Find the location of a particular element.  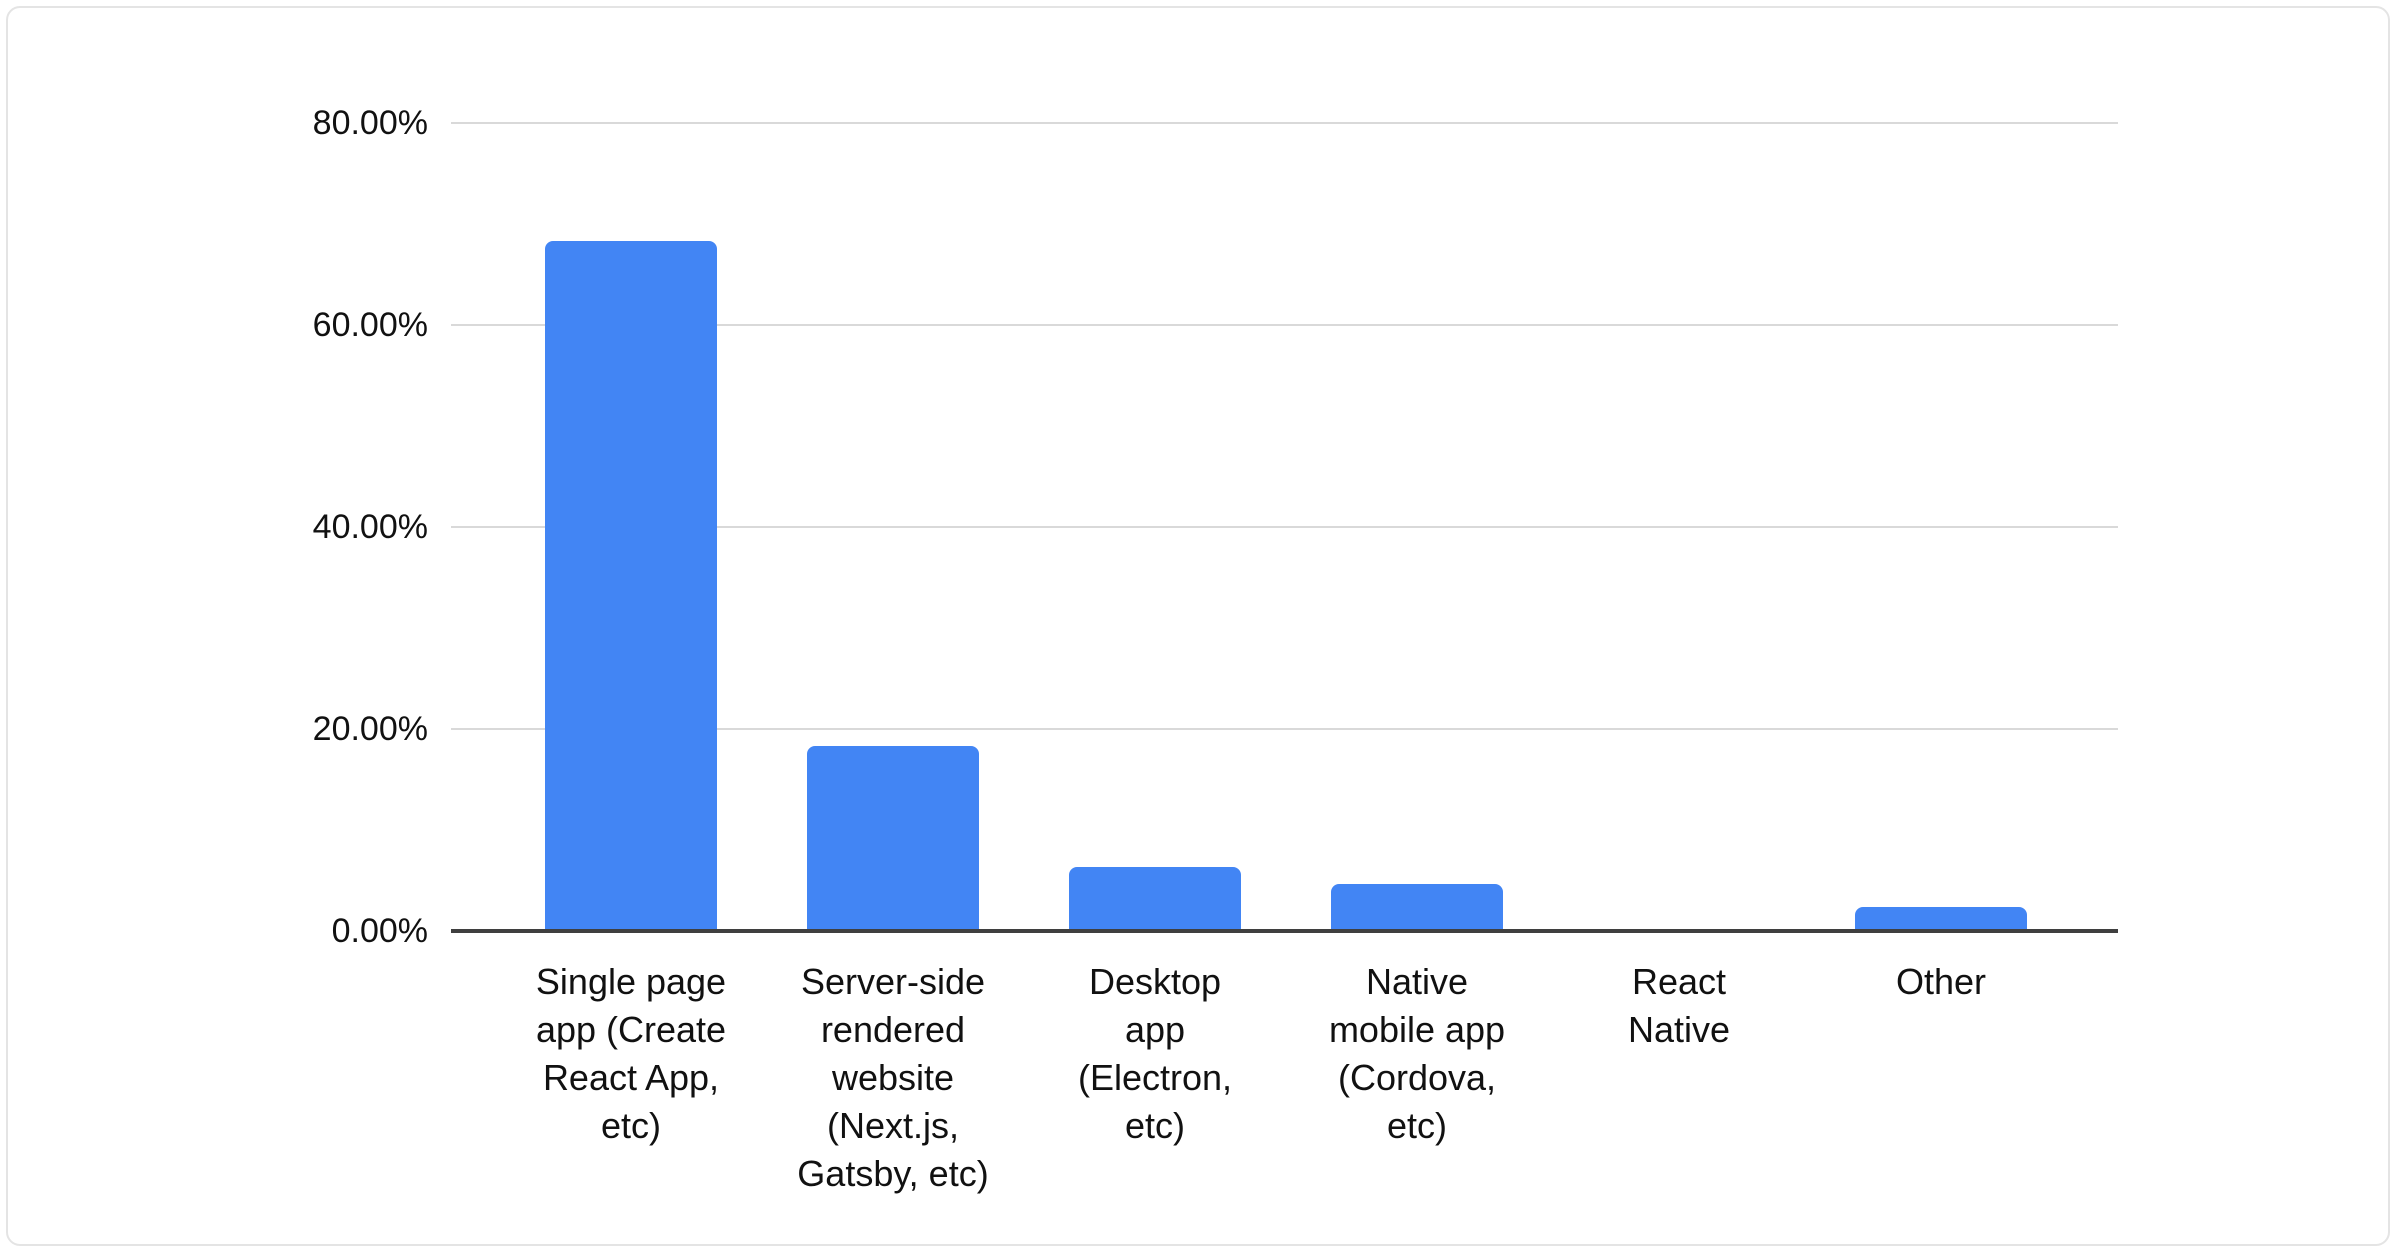

x-category-label: Single page app (Create React App, etc) is located at coordinates (631, 1053).